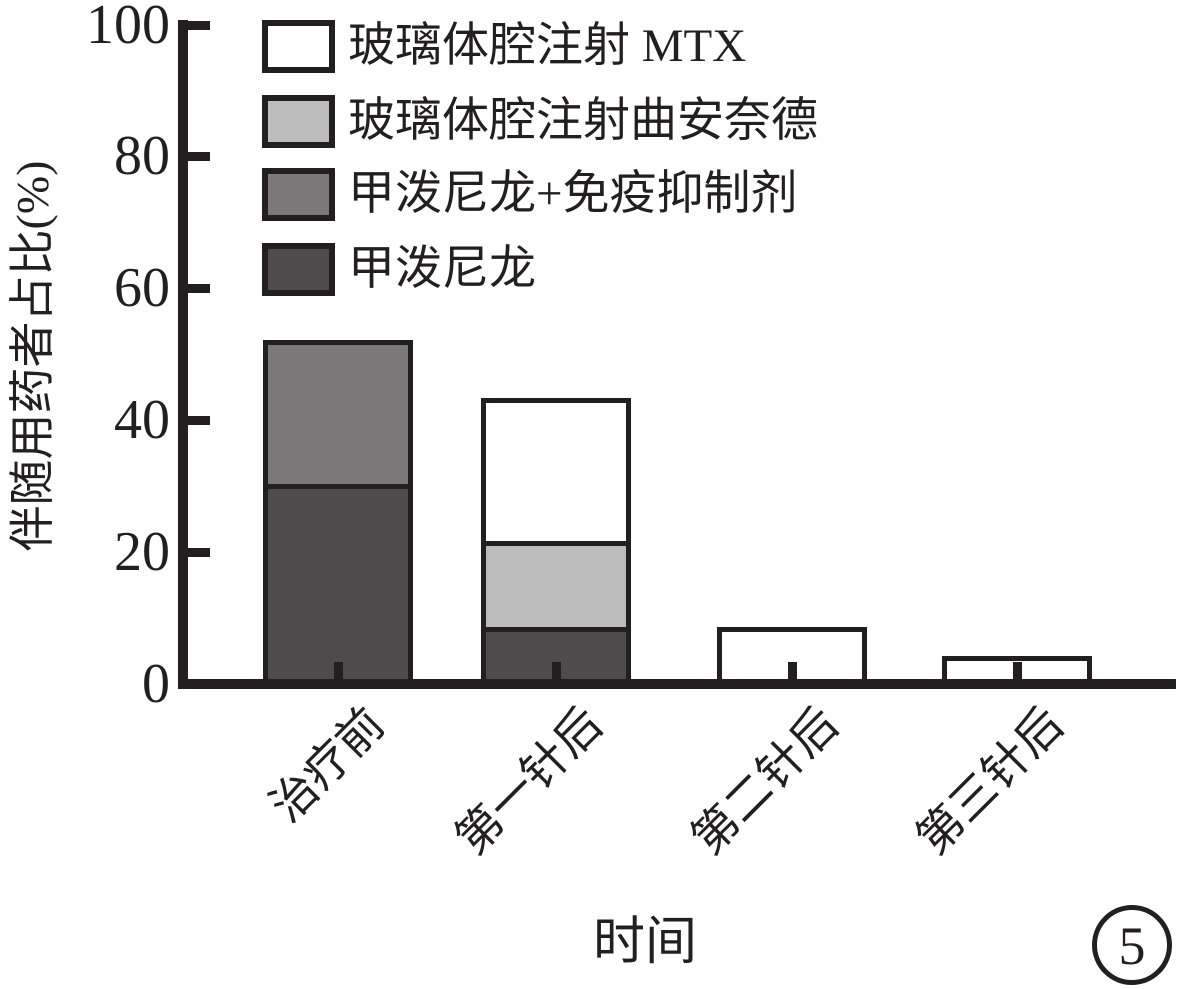 Image resolution: width=1181 pixels, height=989 pixels. Describe the element at coordinates (183, 354) in the screenshot. I see `y-axis-line` at that location.